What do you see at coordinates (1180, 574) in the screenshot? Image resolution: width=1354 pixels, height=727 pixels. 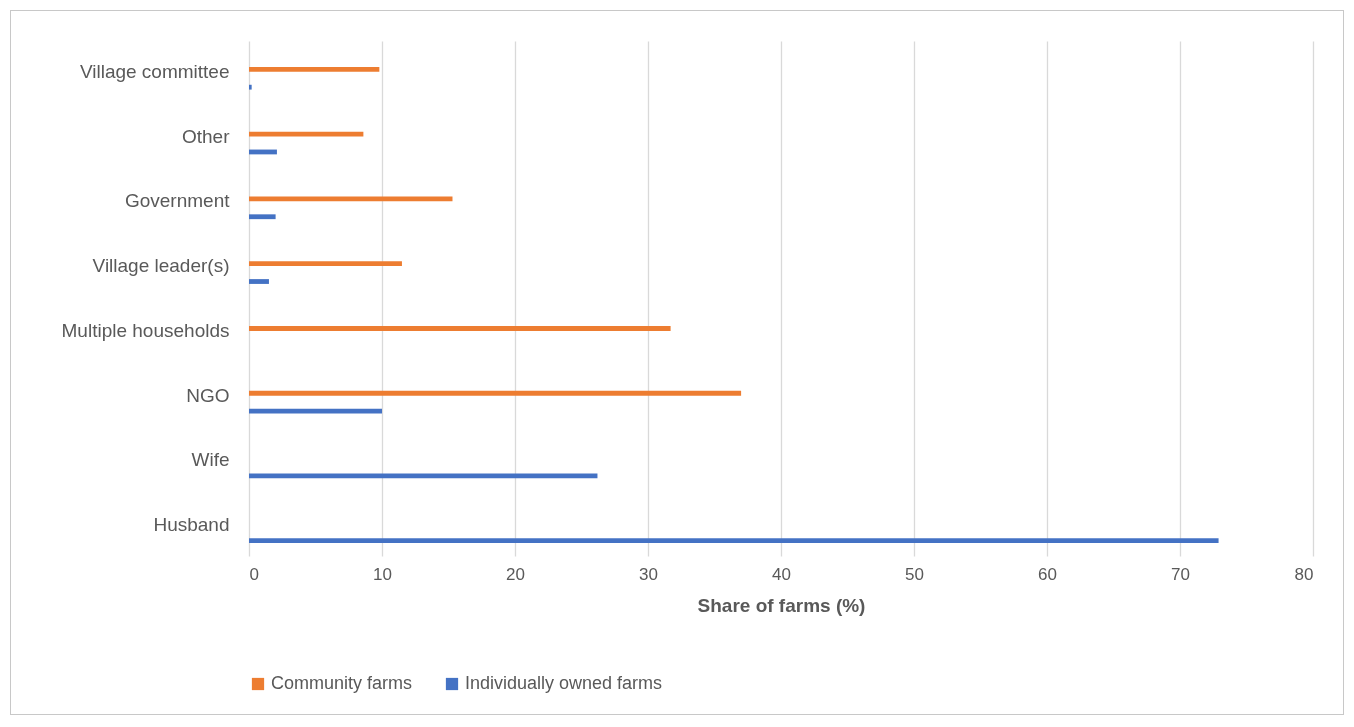 I see `x-tick-label: 70` at bounding box center [1180, 574].